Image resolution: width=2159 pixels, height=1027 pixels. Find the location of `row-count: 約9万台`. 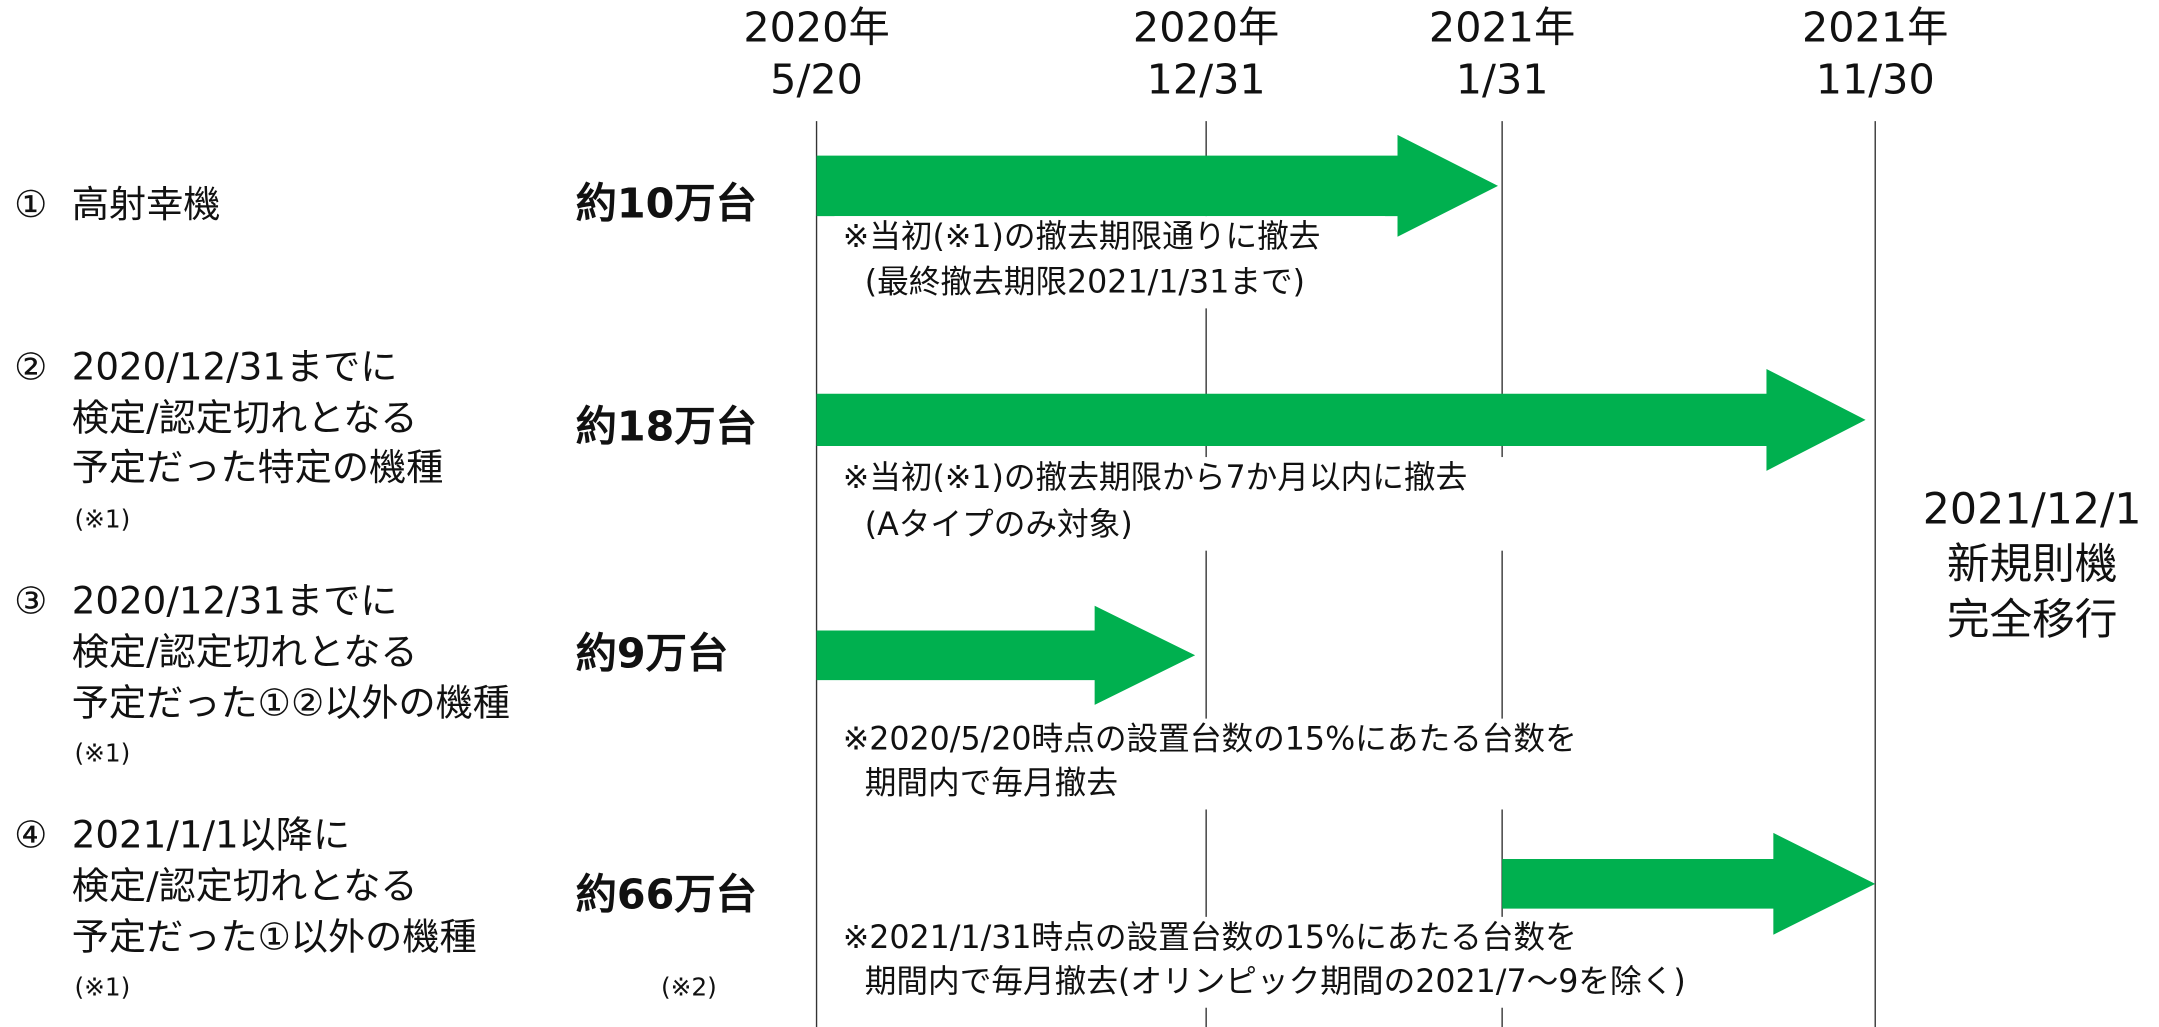

row-count: 約9万台 is located at coordinates (652, 654).